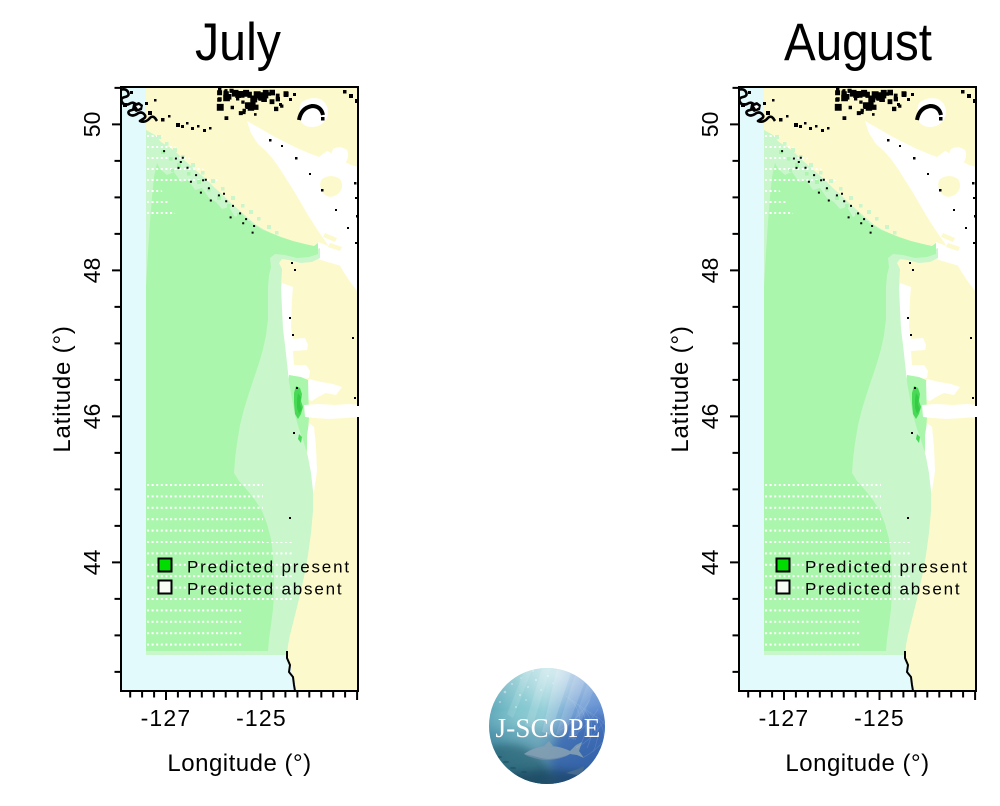 This screenshot has width=1000, height=806. I want to click on svg-text: July, so click(238, 42).